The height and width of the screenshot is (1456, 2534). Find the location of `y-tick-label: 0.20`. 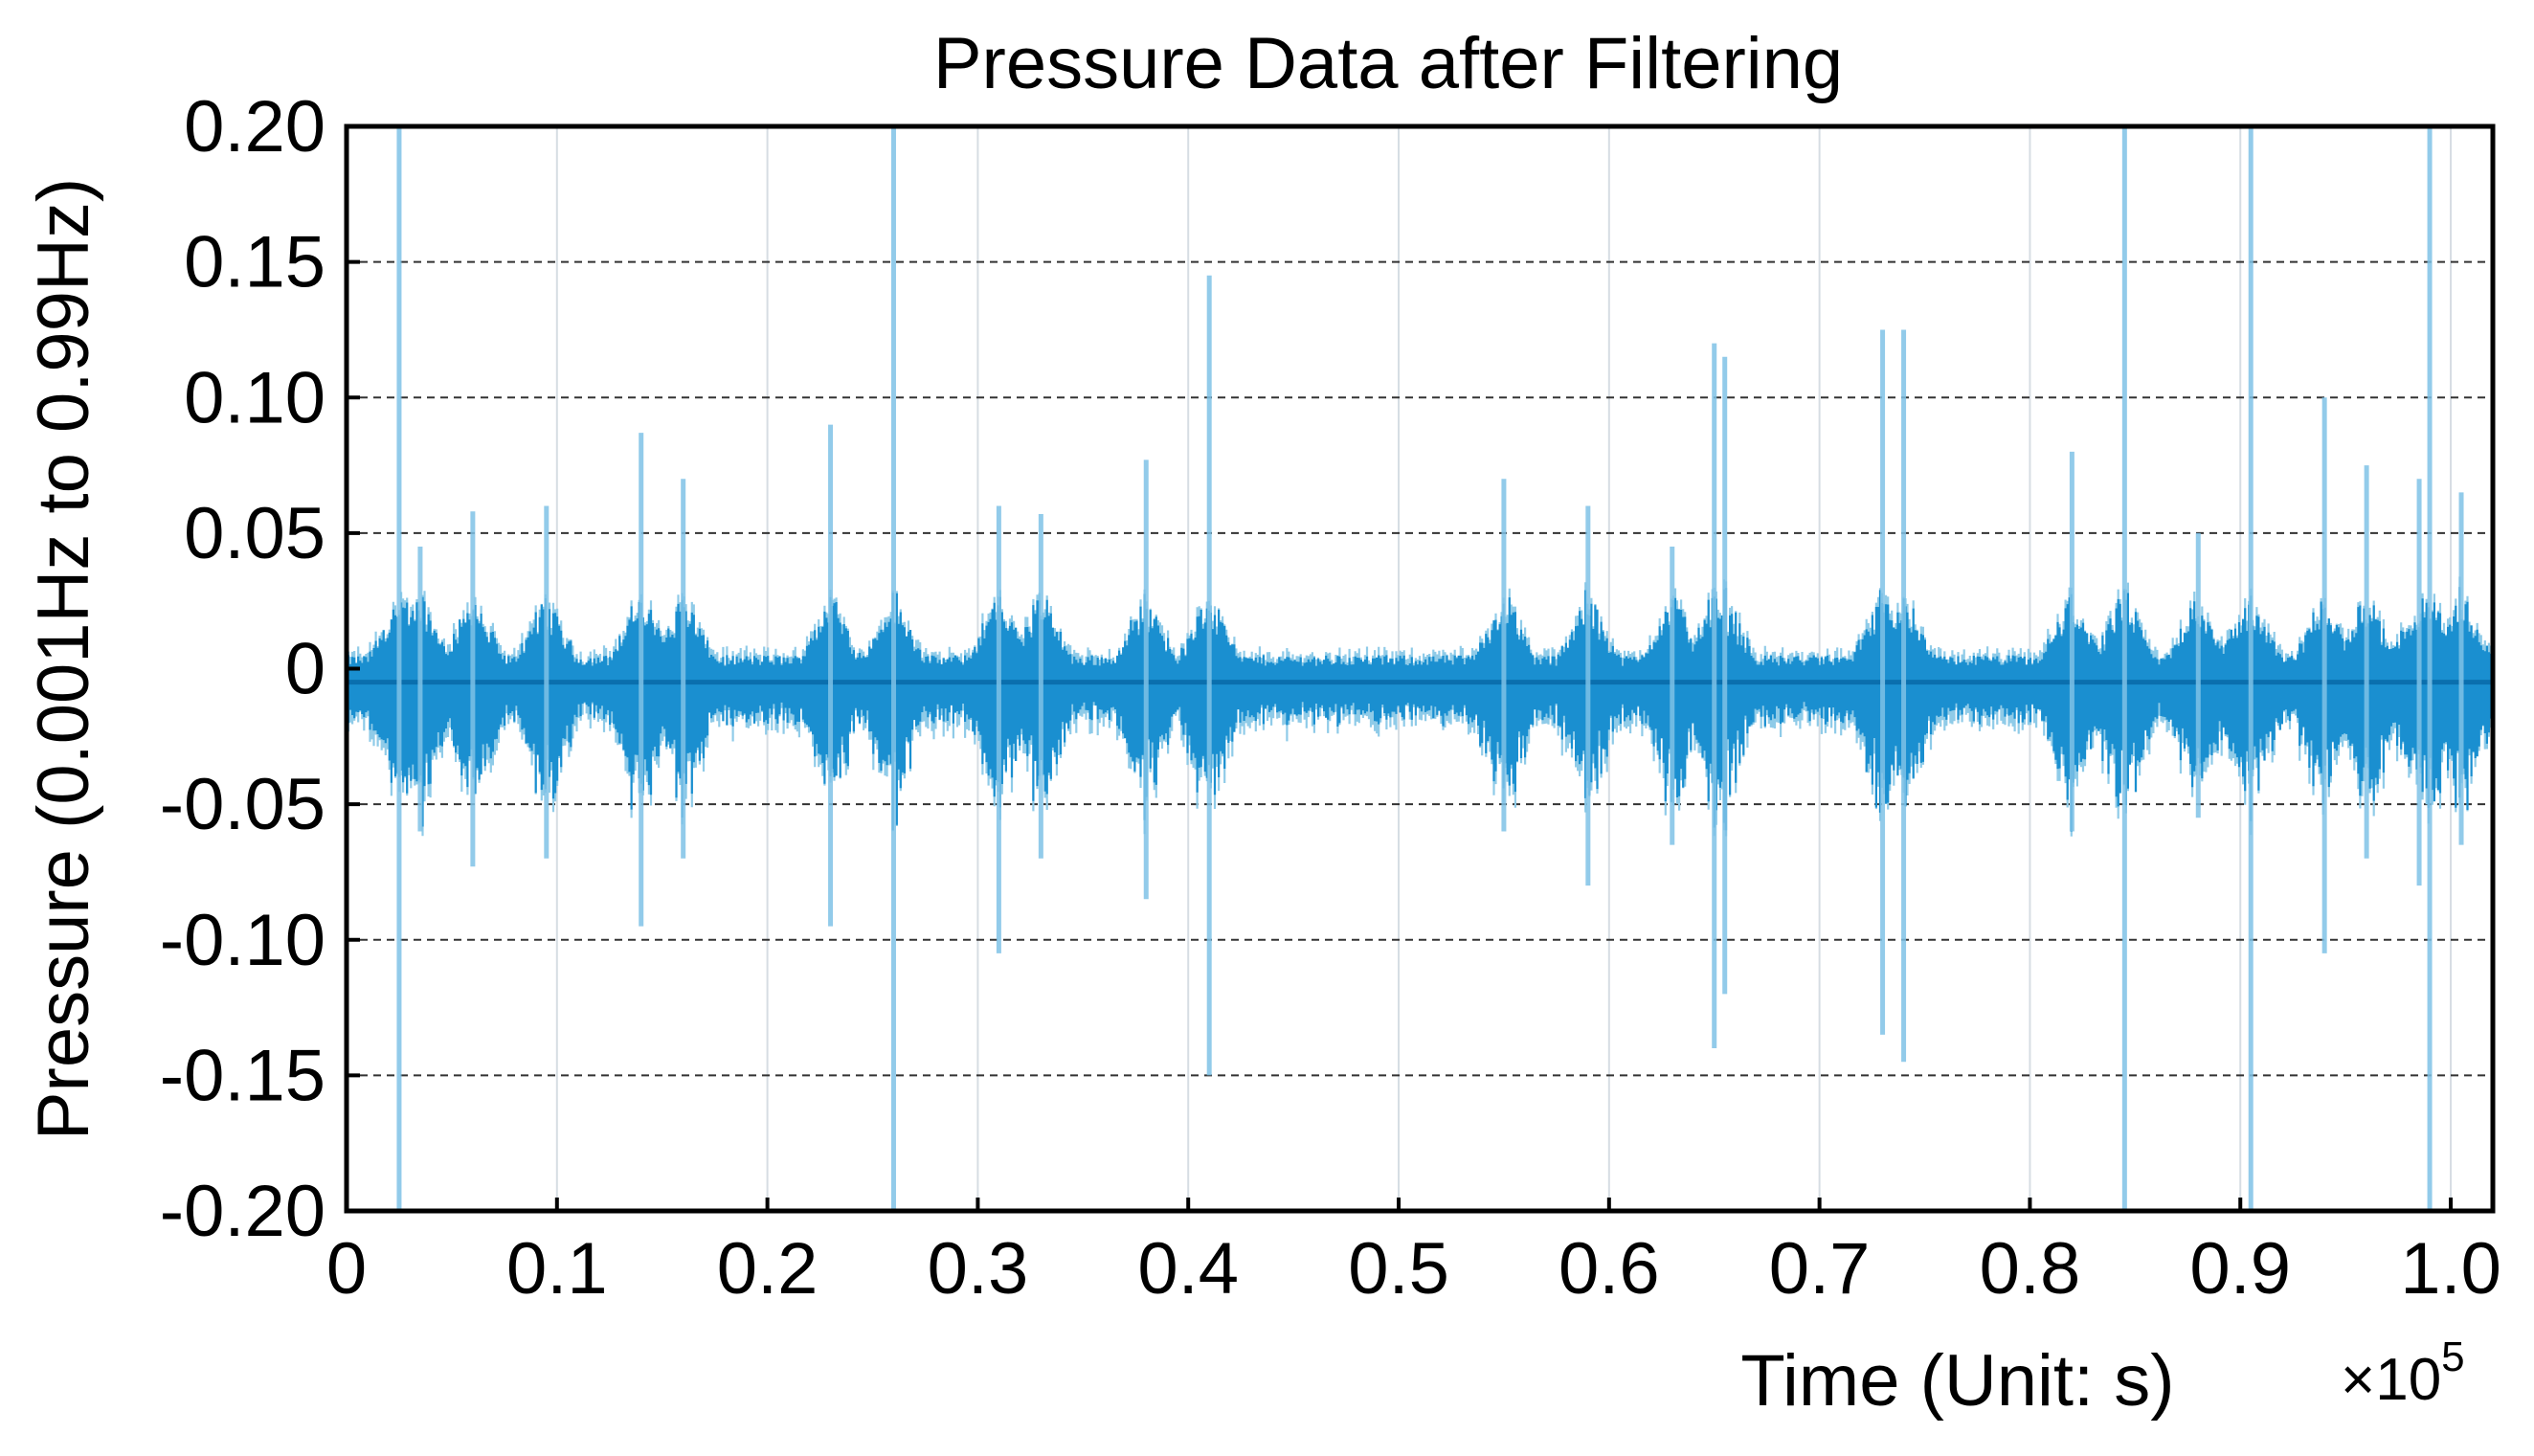

y-tick-label: 0.20 is located at coordinates (255, 127).